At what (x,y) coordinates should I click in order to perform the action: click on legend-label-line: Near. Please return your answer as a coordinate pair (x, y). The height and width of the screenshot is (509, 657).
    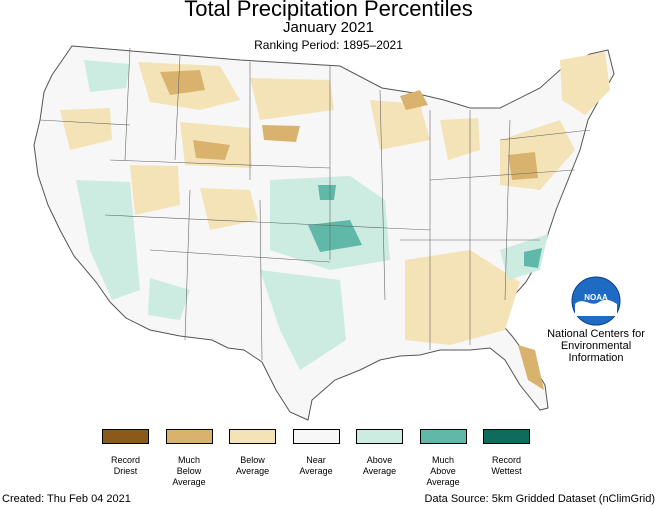
    Looking at the image, I should click on (316, 460).